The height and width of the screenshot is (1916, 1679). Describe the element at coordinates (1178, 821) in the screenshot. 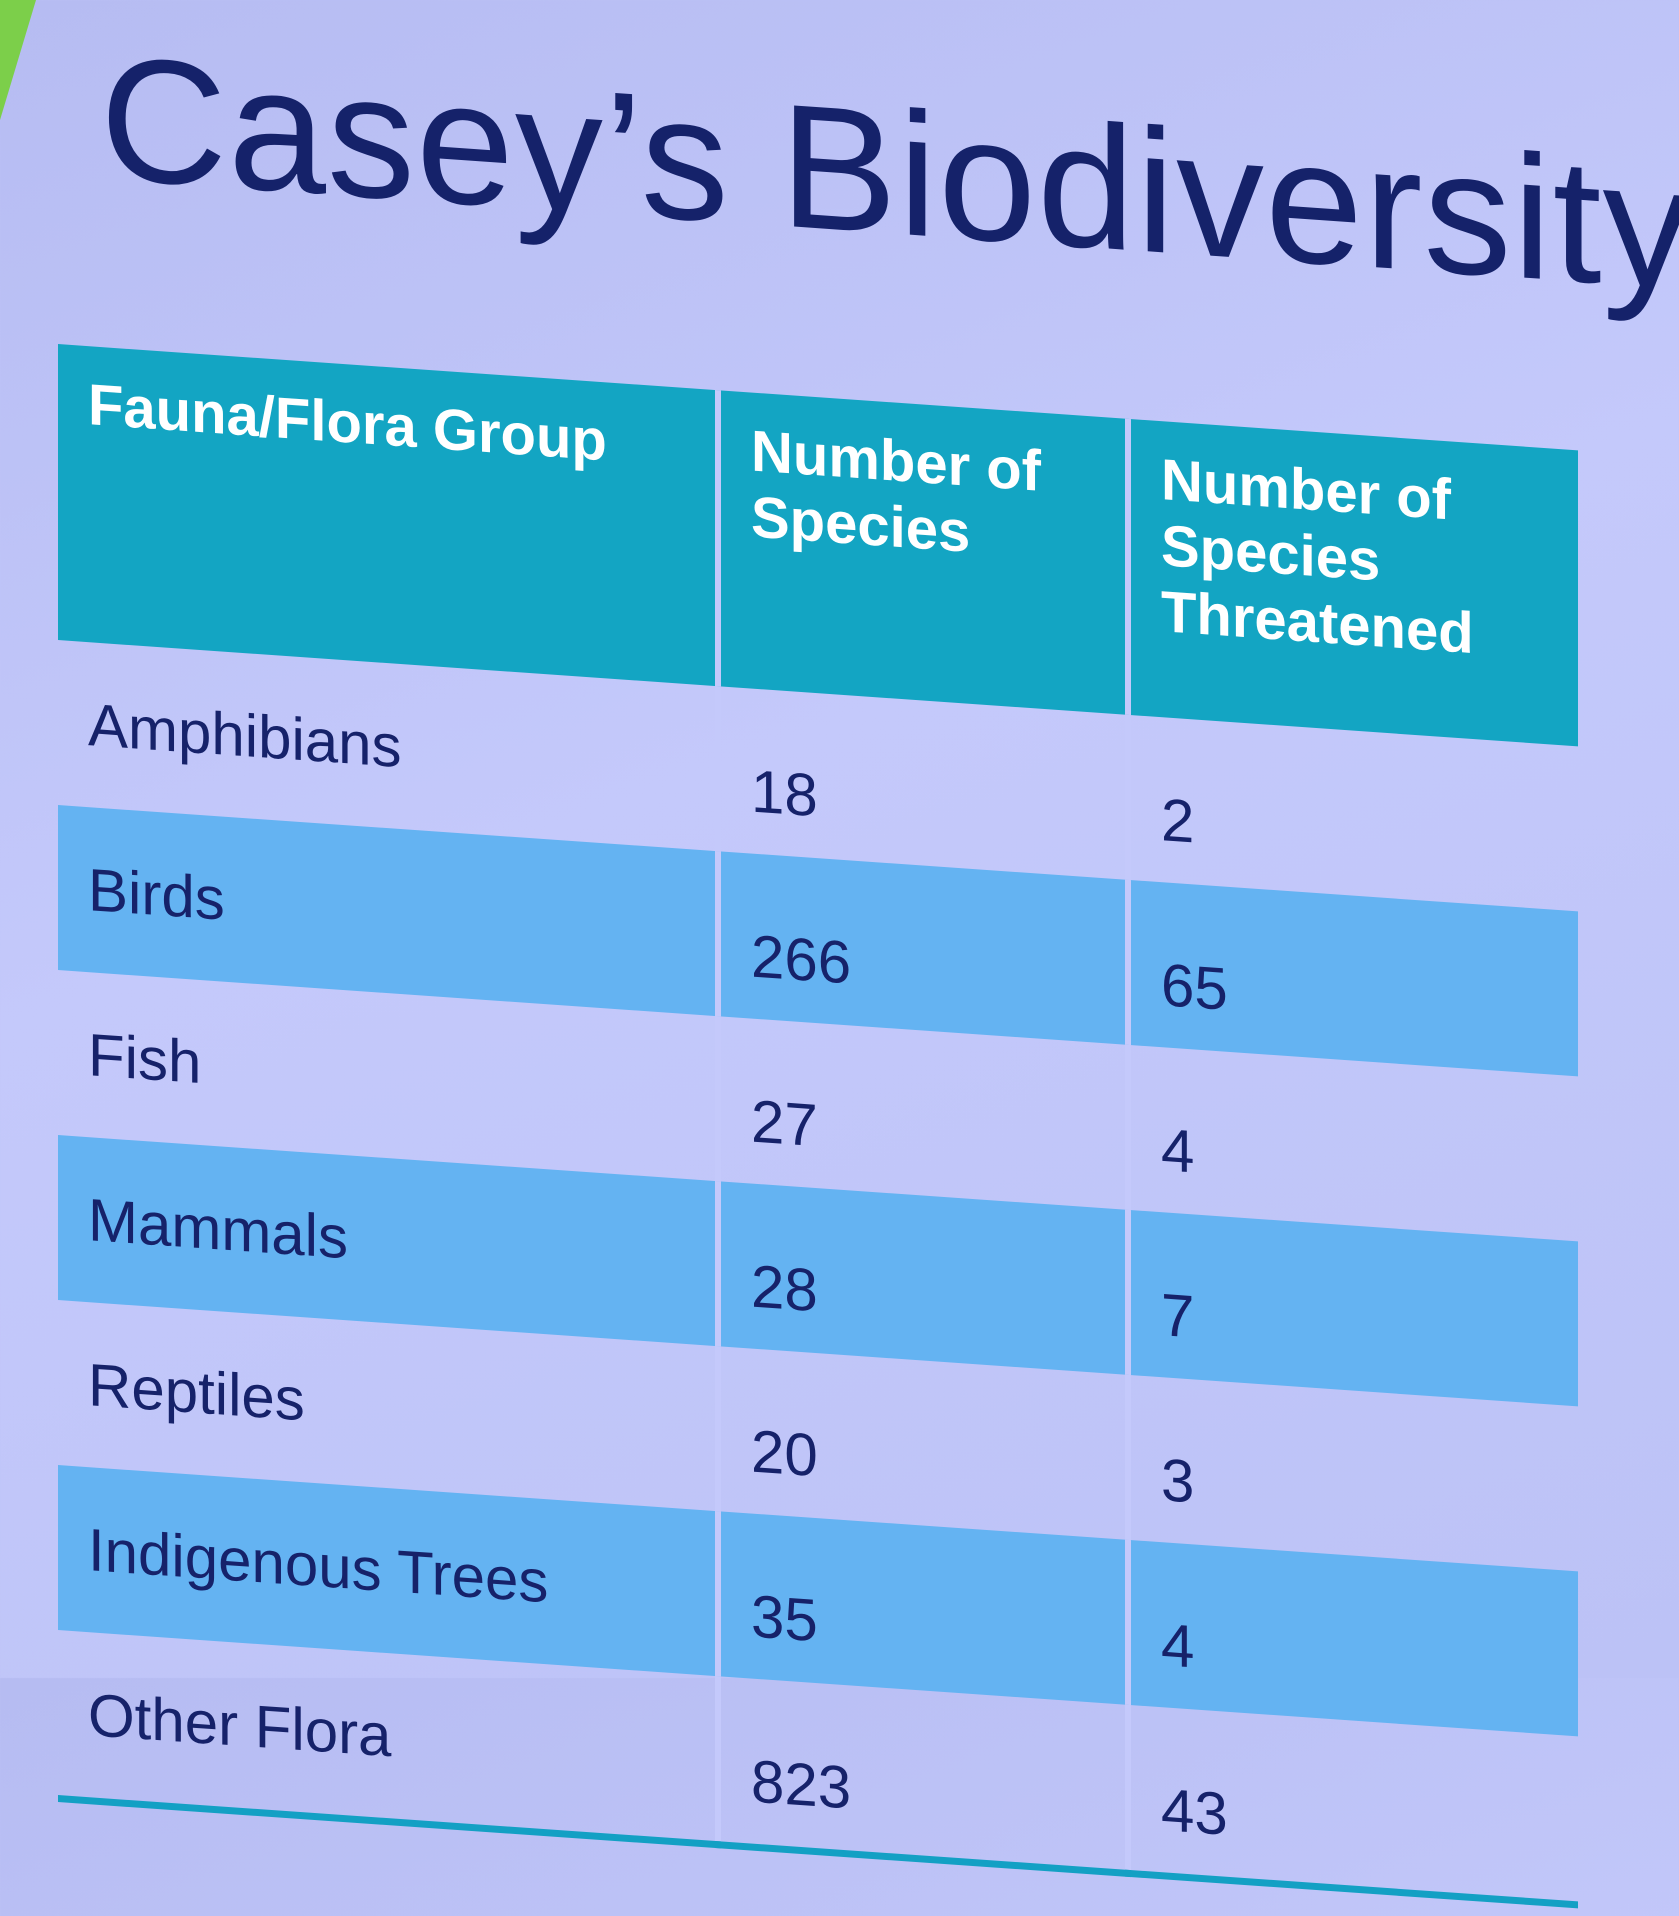

I see `number-cell: 2` at that location.